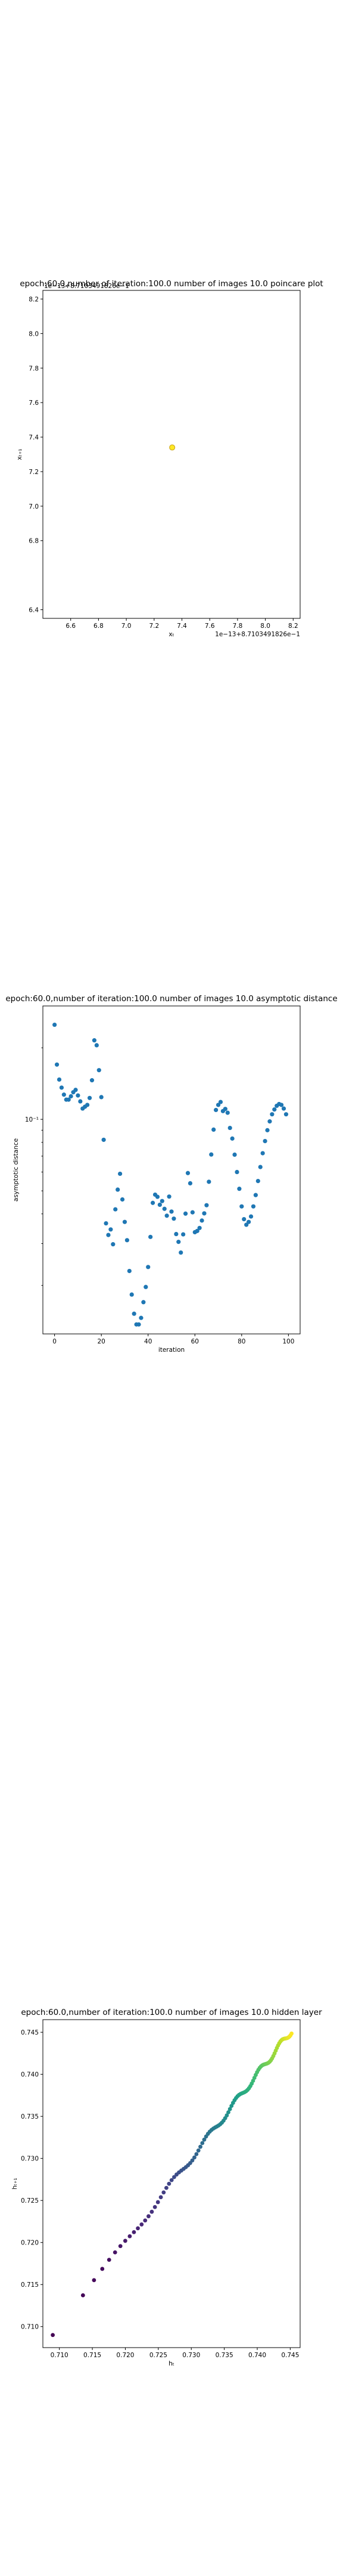 The height and width of the screenshot is (2576, 343). What do you see at coordinates (30, 2201) in the screenshot?
I see `y-tick-label: 0.725` at bounding box center [30, 2201].